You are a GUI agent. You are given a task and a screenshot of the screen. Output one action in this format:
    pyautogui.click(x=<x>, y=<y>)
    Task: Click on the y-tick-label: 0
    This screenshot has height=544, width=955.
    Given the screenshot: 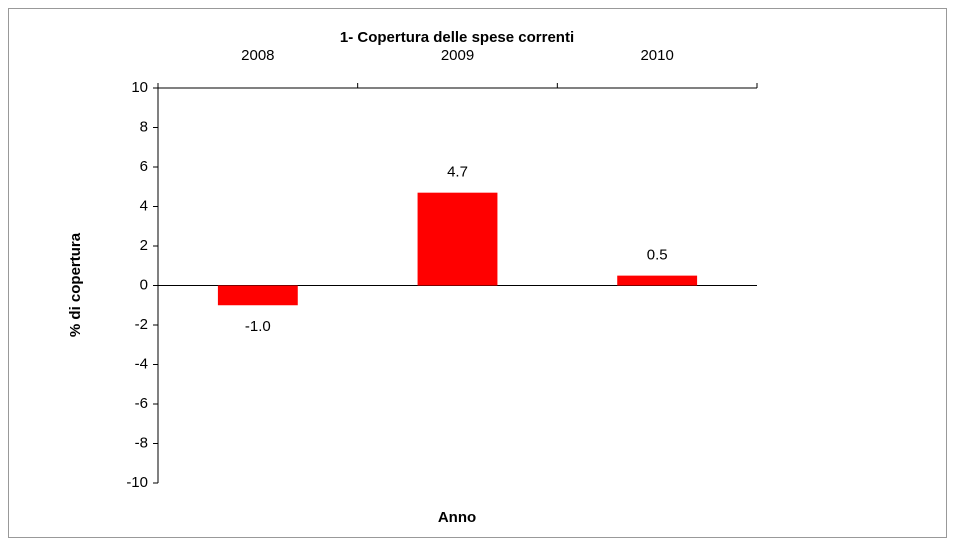 What is the action you would take?
    pyautogui.click(x=144, y=284)
    